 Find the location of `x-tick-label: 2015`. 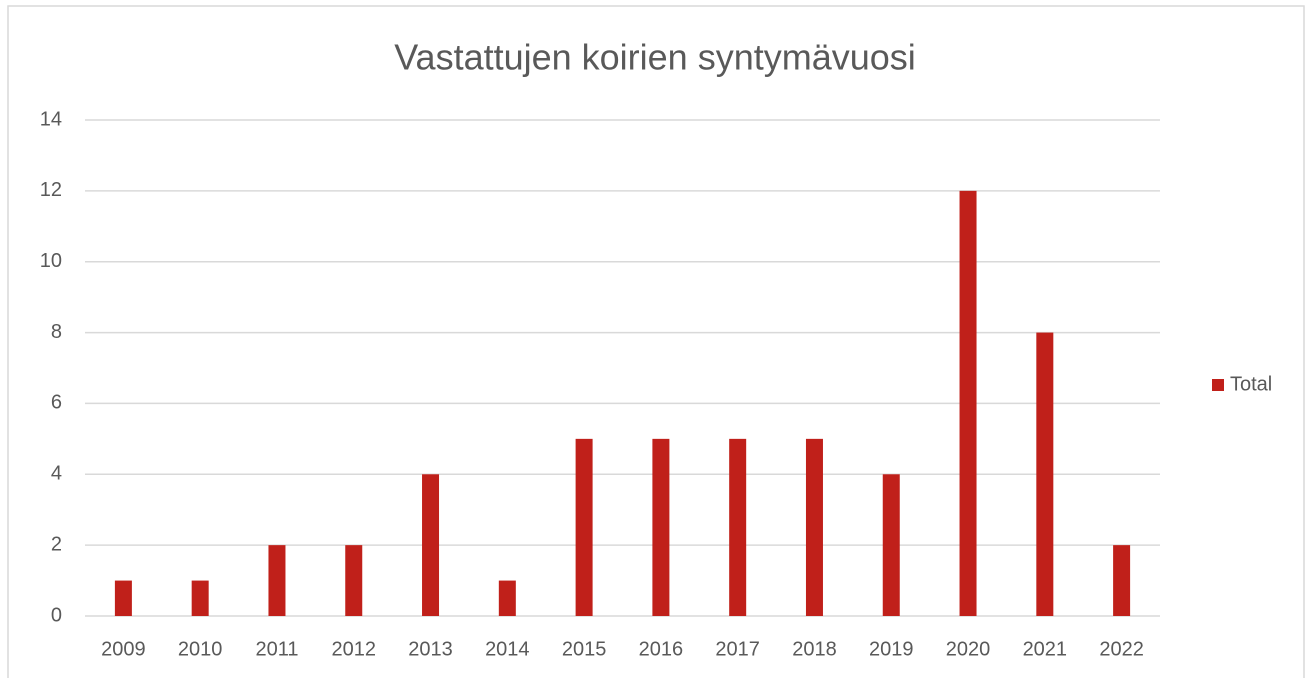

x-tick-label: 2015 is located at coordinates (584, 649).